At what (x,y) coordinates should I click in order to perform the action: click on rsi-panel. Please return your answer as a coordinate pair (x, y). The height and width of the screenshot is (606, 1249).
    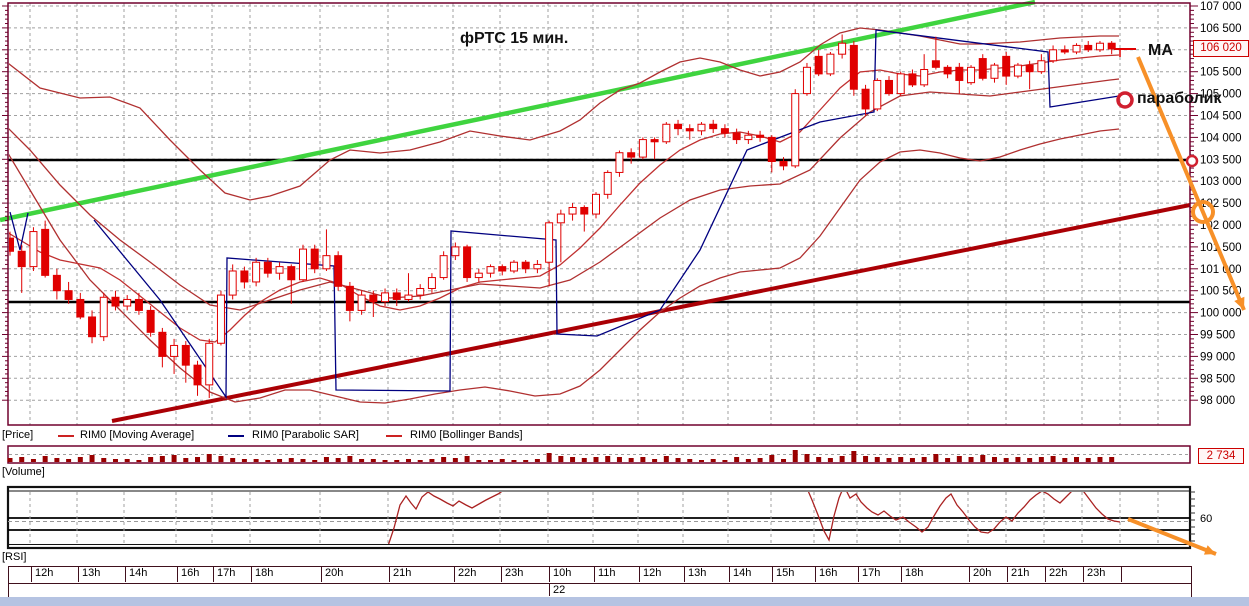
    Looking at the image, I should click on (624, 524).